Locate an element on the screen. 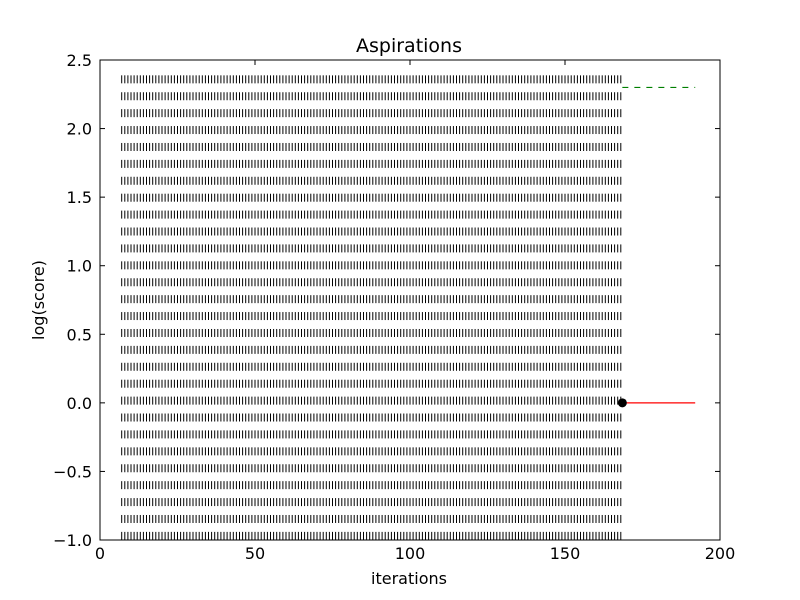 The width and height of the screenshot is (800, 600). x-tick-label: 100 is located at coordinates (410, 553).